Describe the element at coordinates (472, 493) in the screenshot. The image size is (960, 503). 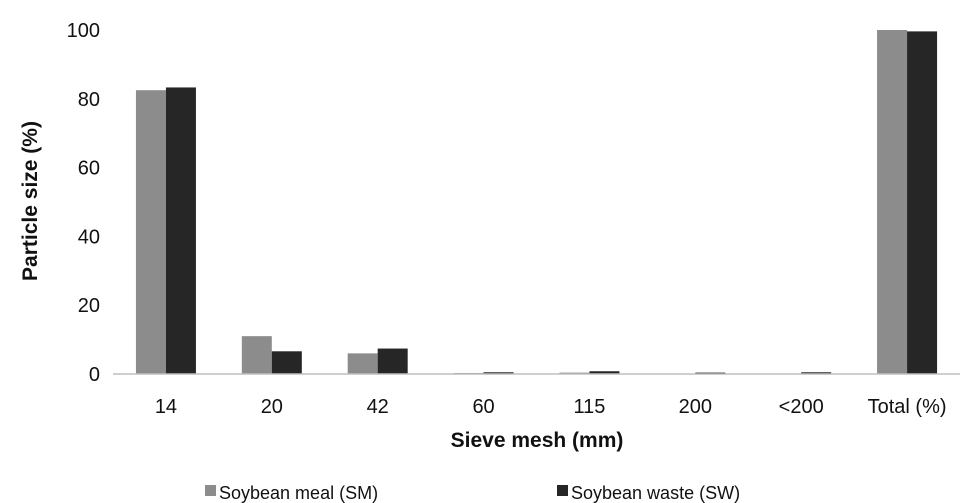
I see `legend: Soybean meal (SM) Soybean waste (SW)` at that location.